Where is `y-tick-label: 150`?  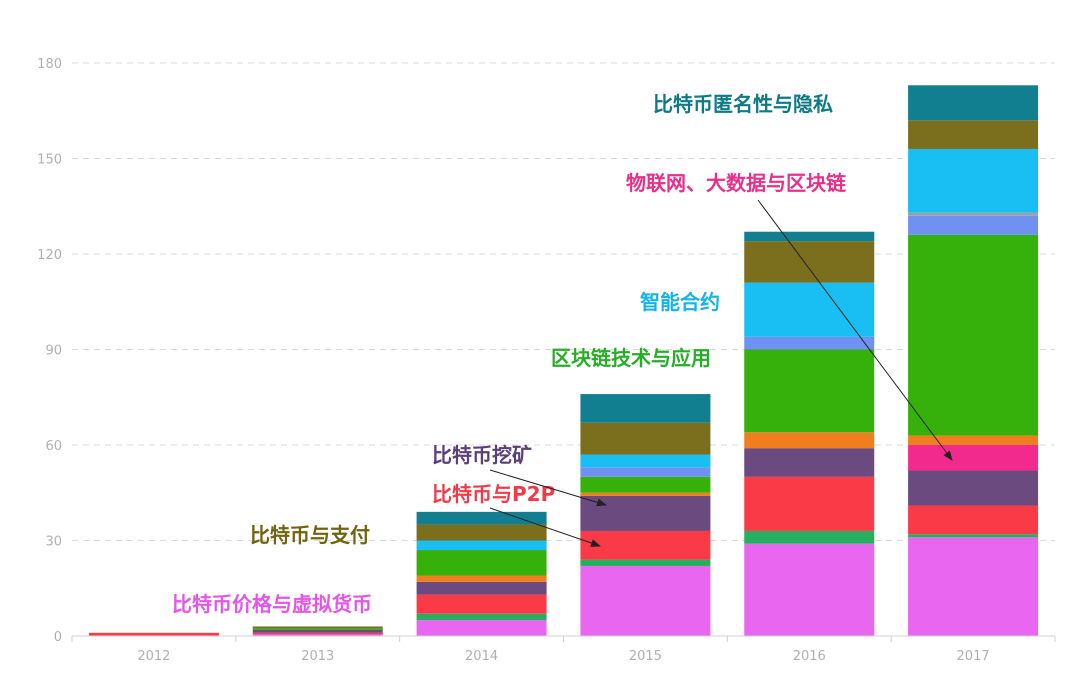 y-tick-label: 150 is located at coordinates (49, 160).